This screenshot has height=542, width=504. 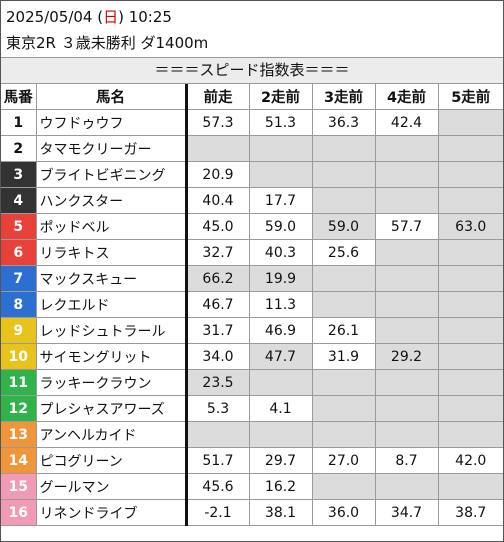 What do you see at coordinates (19, 226) in the screenshot?
I see `horse-number: 5` at bounding box center [19, 226].